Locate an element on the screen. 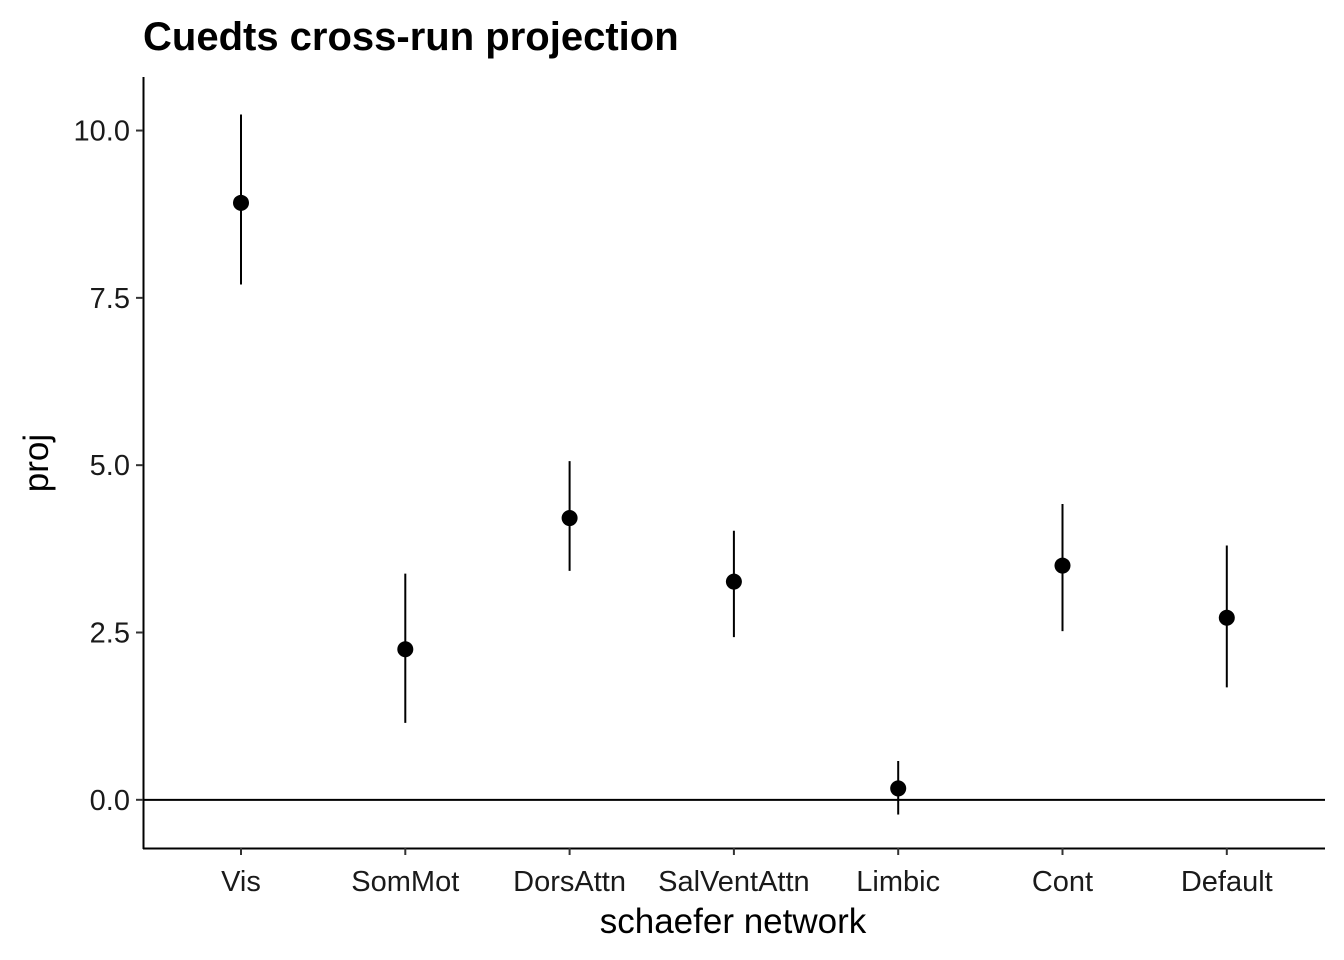  y-tick-label: 2.5 is located at coordinates (110, 633).